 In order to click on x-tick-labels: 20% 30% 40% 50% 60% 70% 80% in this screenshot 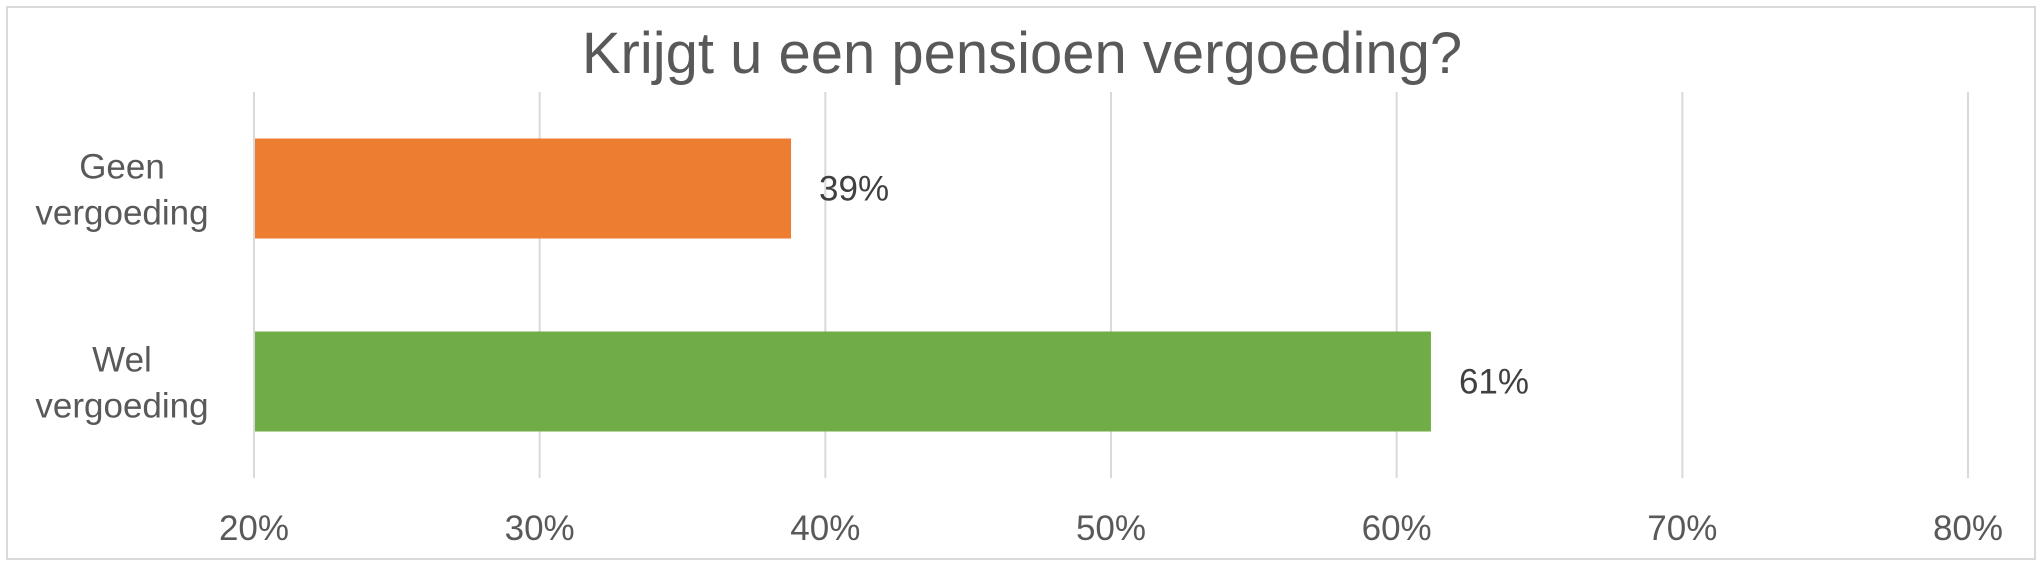, I will do `click(1111, 528)`.